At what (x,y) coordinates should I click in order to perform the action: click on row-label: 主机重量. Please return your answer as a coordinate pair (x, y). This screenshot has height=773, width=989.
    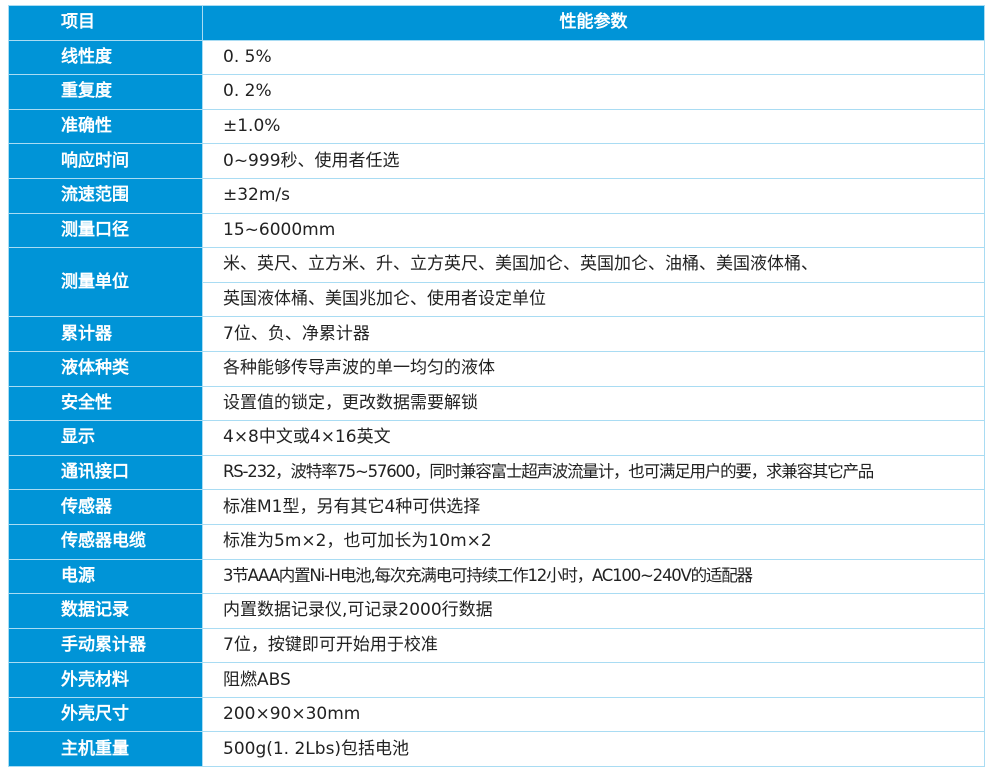
    Looking at the image, I should click on (105, 749).